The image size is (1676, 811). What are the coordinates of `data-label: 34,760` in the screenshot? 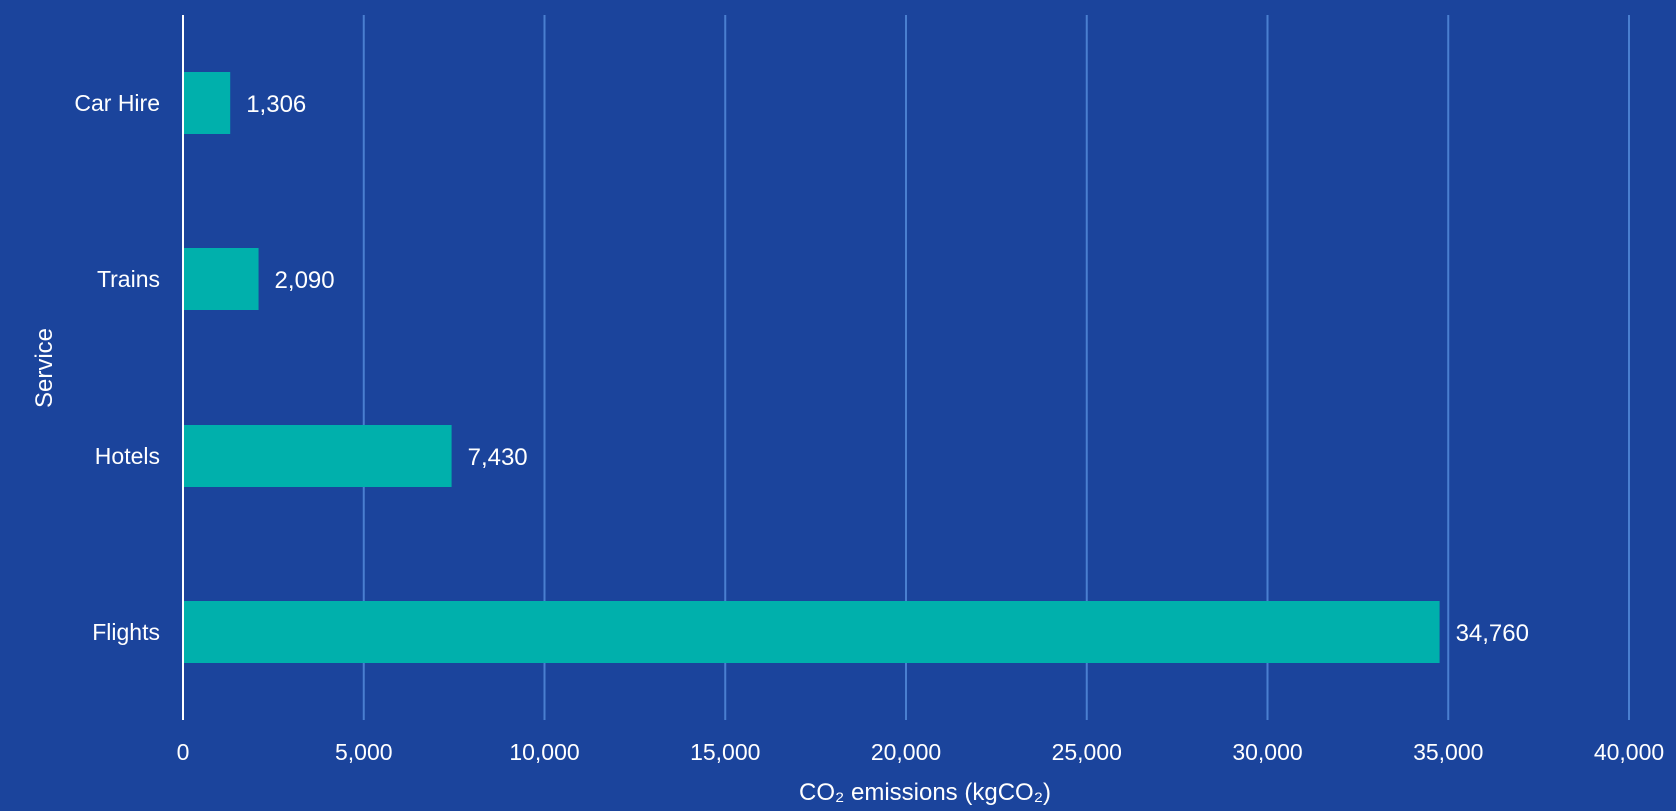 It's located at (1492, 633).